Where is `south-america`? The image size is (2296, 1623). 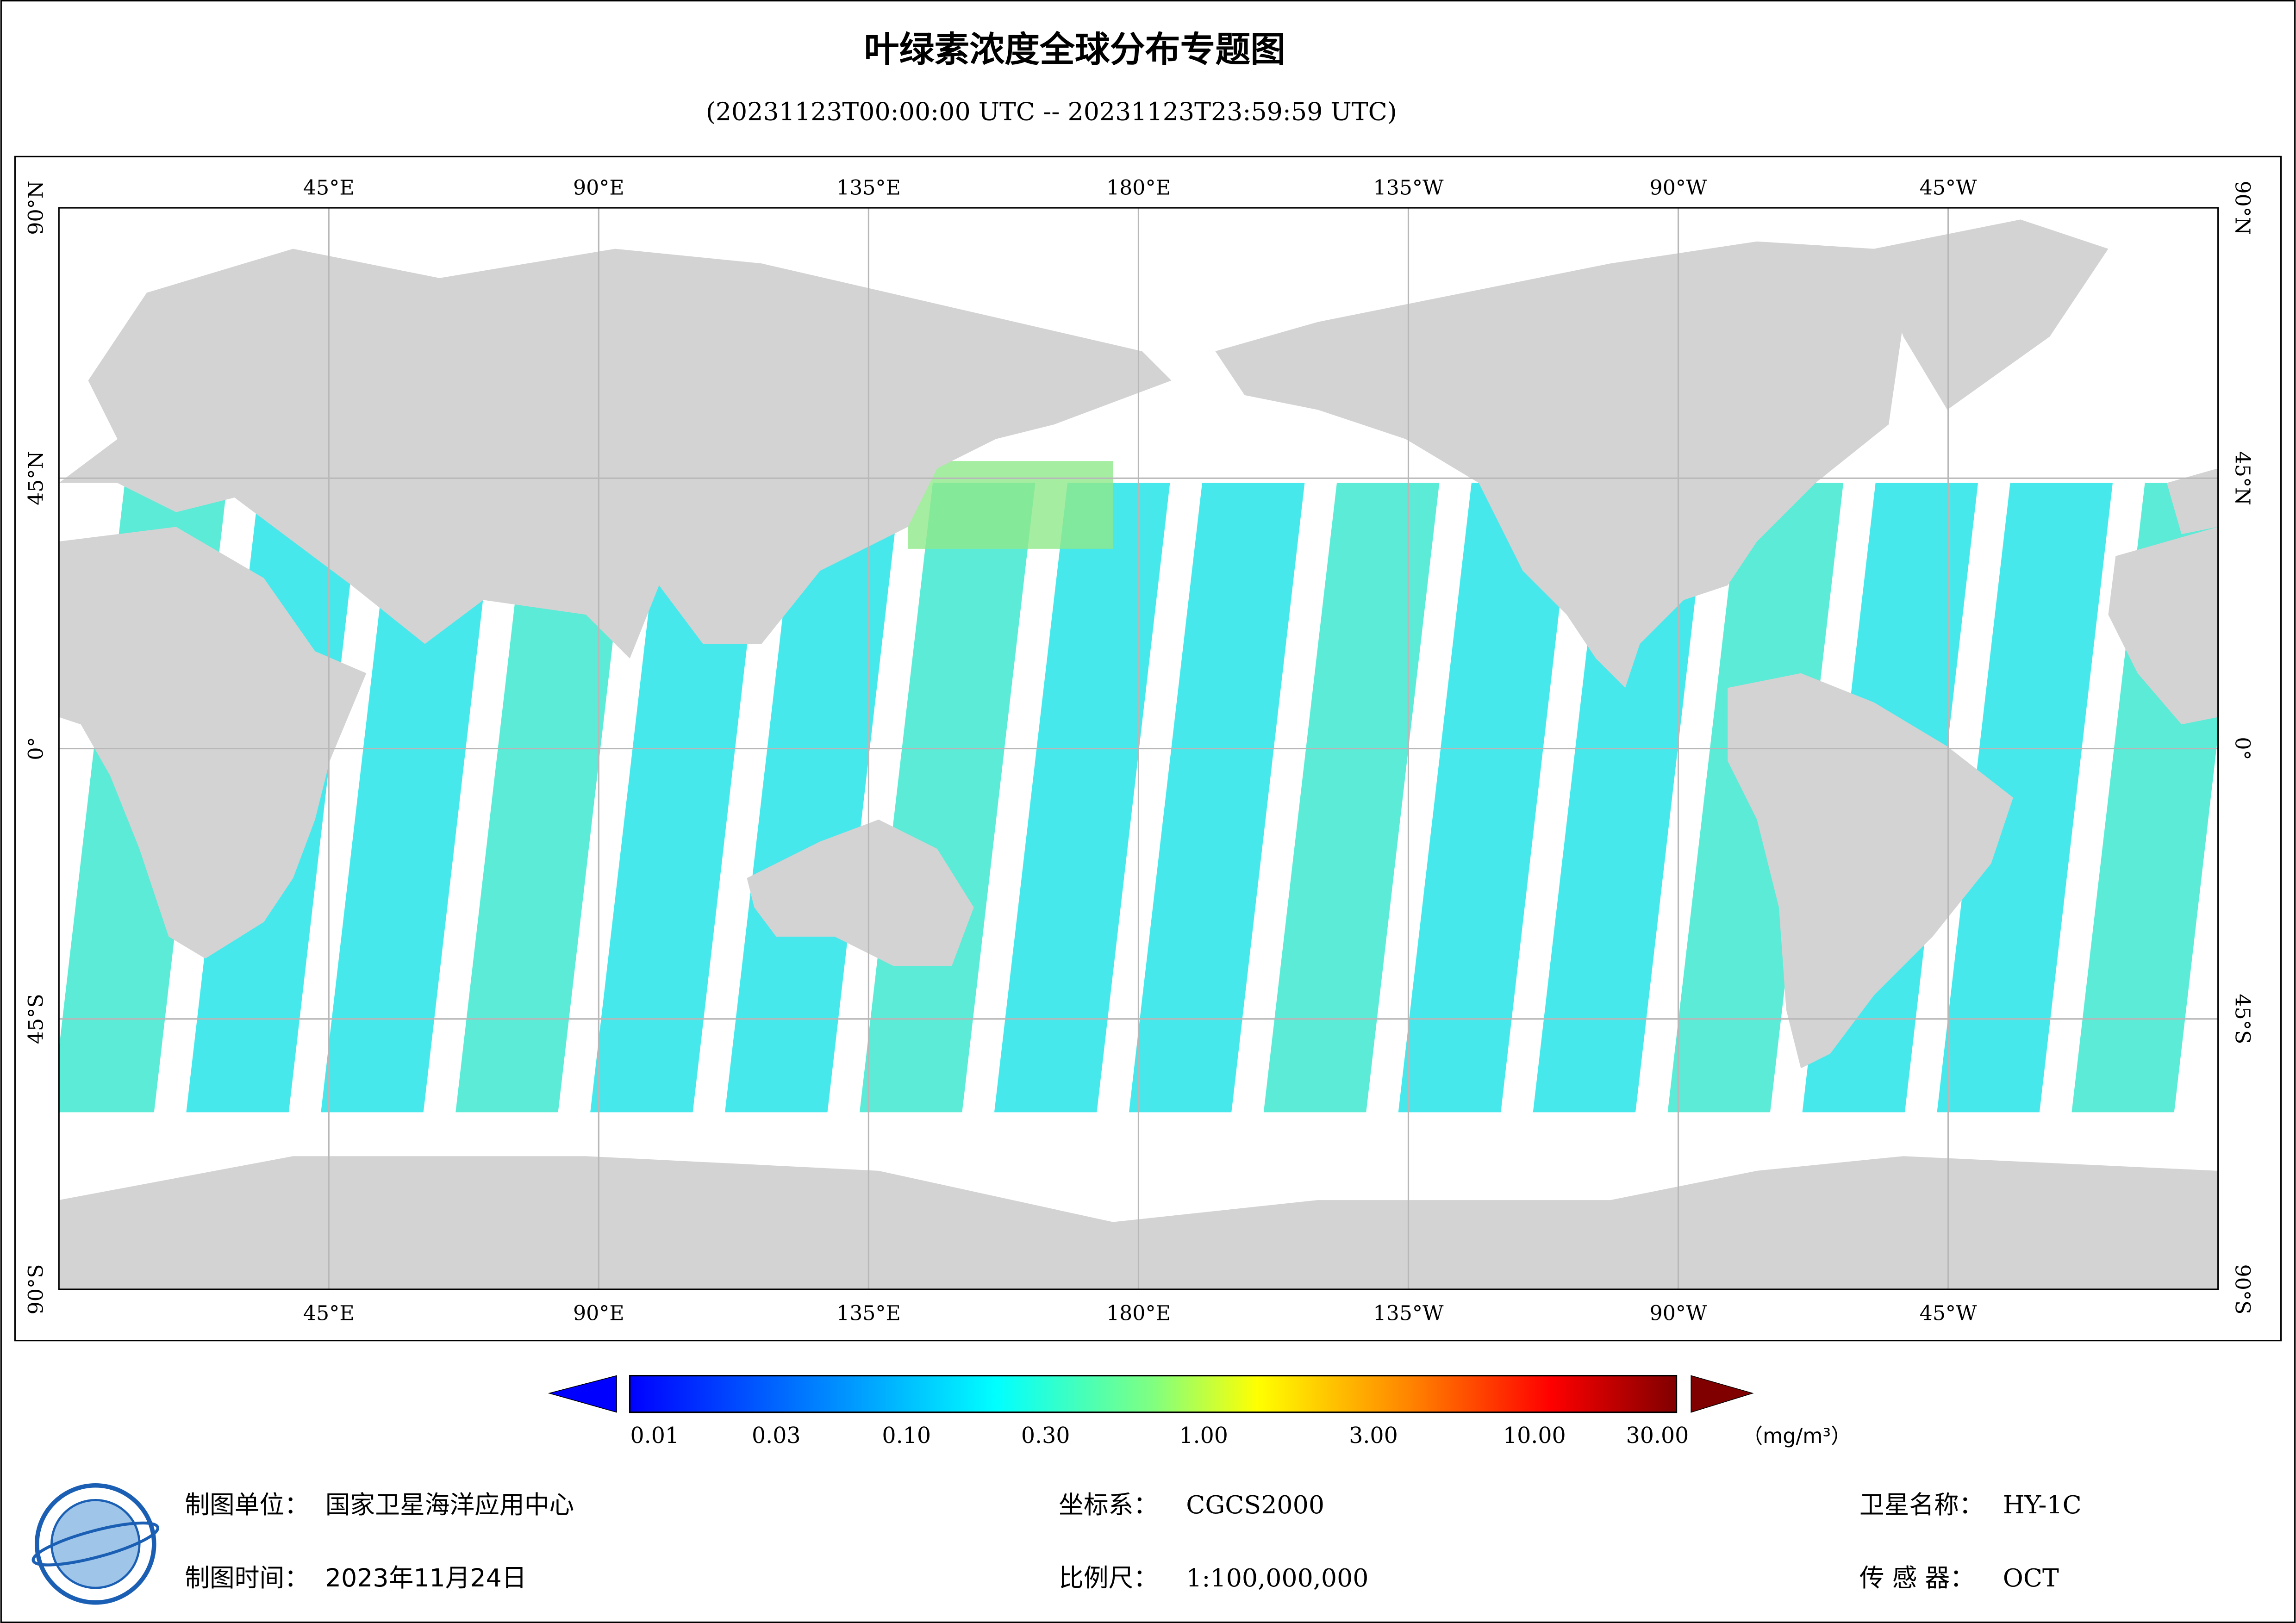 south-america is located at coordinates (1870, 871).